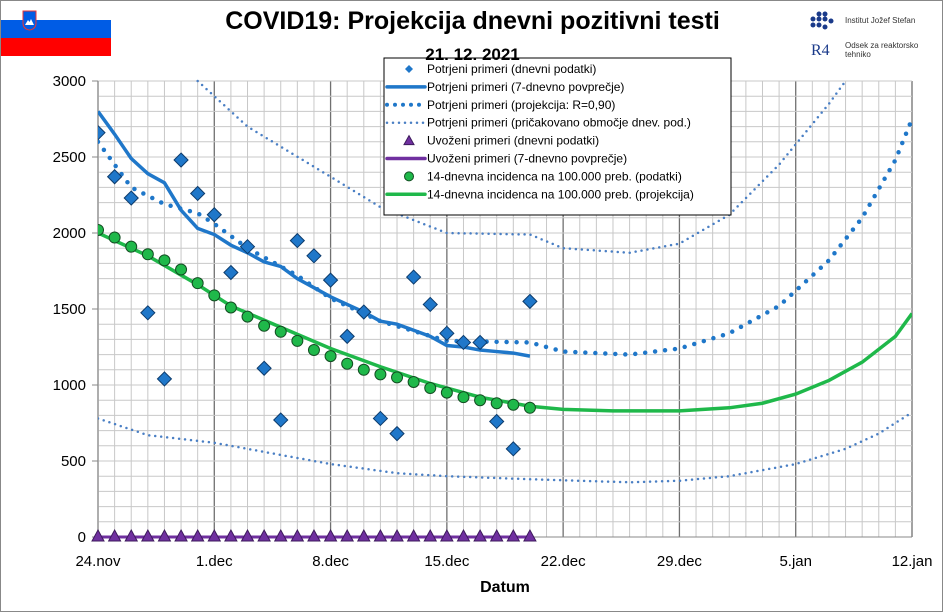  Describe the element at coordinates (880, 20) in the screenshot. I see `logo-institute-text: Institut Jožef Stefan` at that location.